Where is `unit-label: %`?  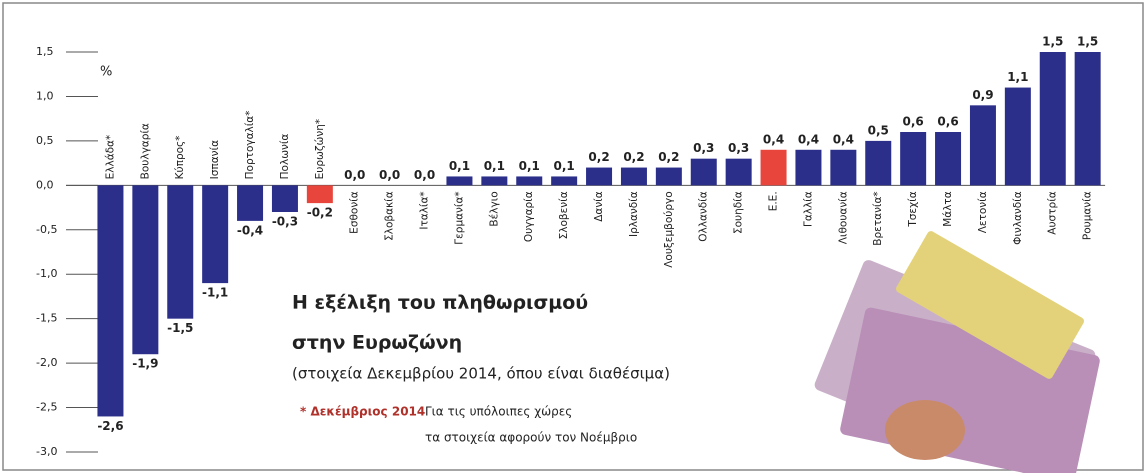 unit-label: % is located at coordinates (106, 72).